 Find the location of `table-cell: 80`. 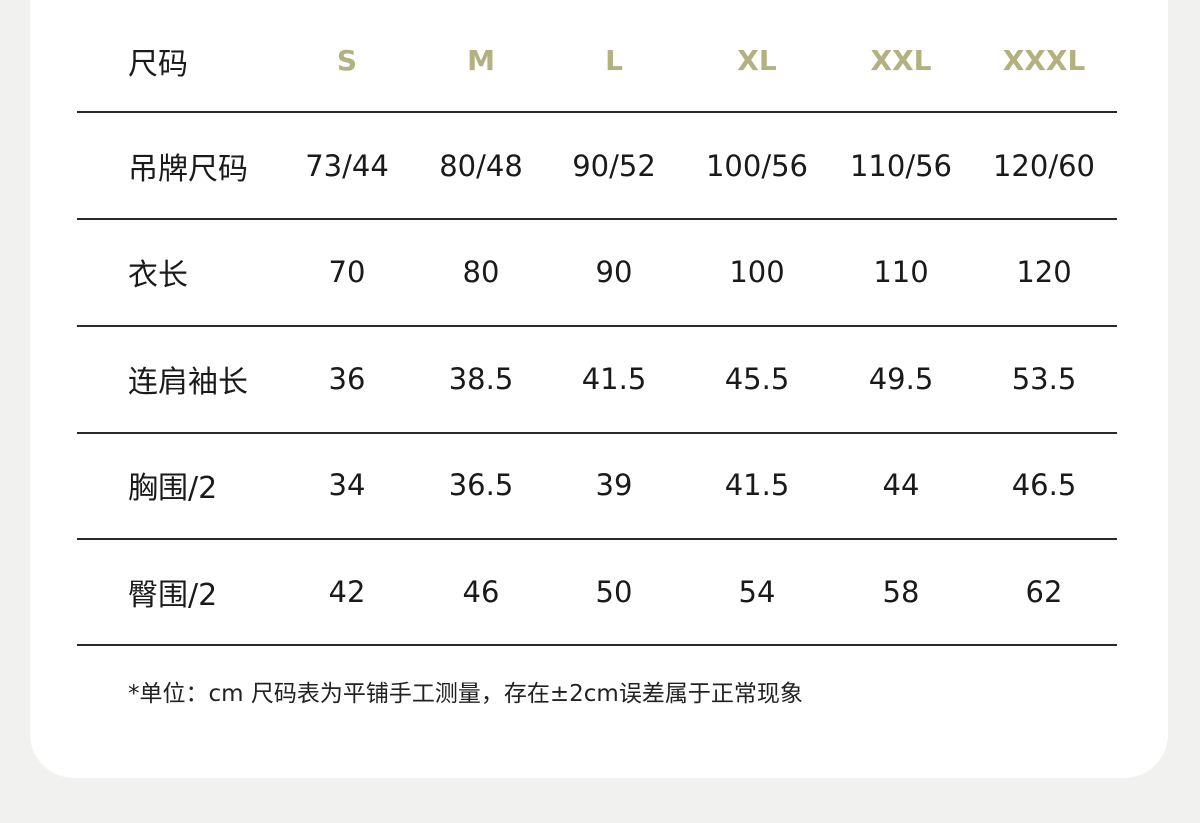

table-cell: 80 is located at coordinates (481, 272).